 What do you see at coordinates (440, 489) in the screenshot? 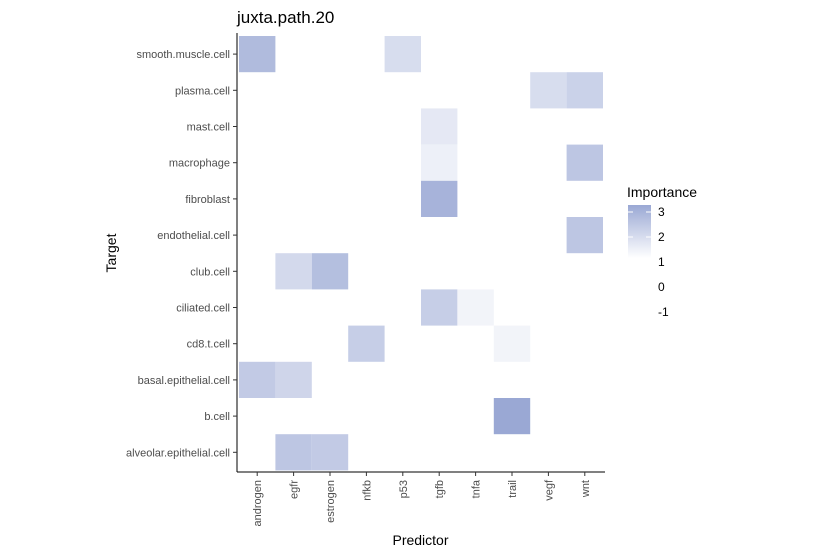
I see `x-tick-label: tgfb` at bounding box center [440, 489].